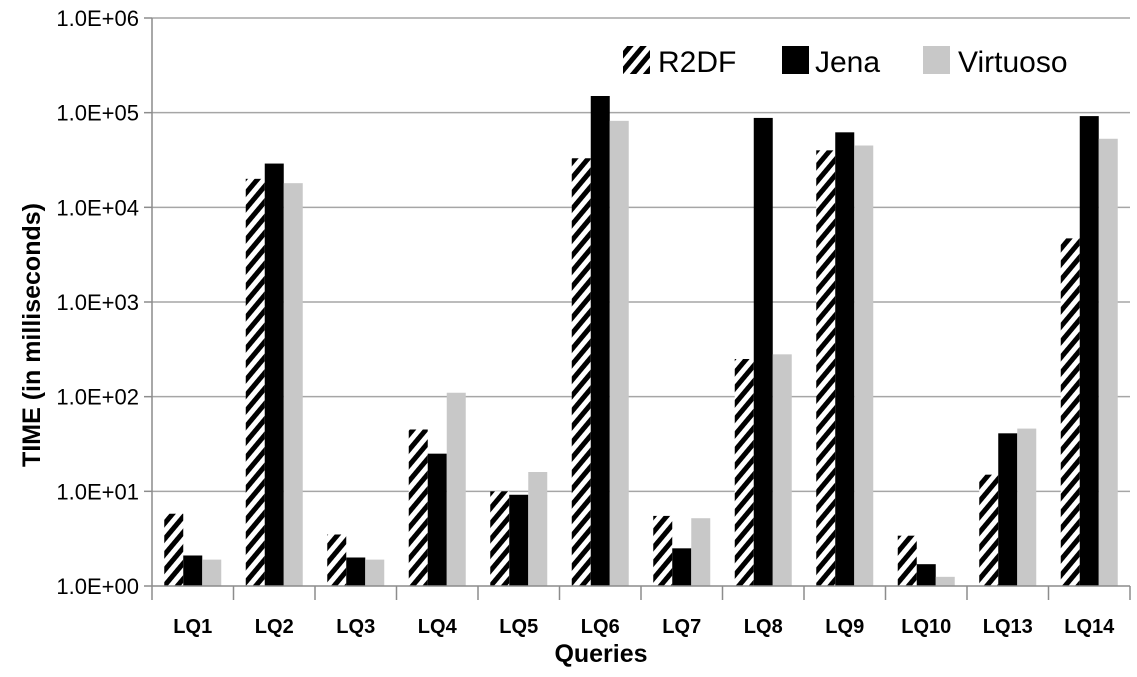 This screenshot has width=1137, height=677. What do you see at coordinates (844, 627) in the screenshot?
I see `x-tick-label: LQ9` at bounding box center [844, 627].